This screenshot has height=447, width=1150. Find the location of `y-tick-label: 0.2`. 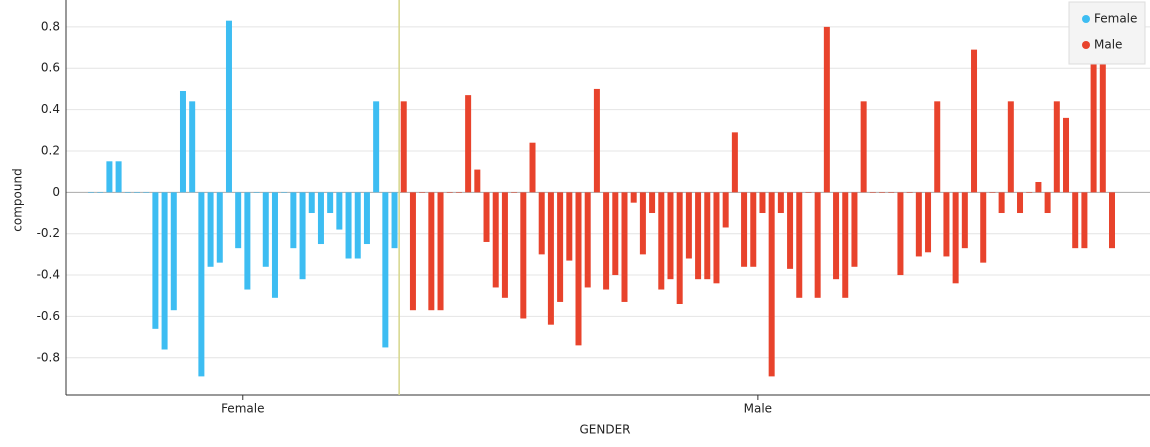

y-tick-label: 0.2 is located at coordinates (50, 150).